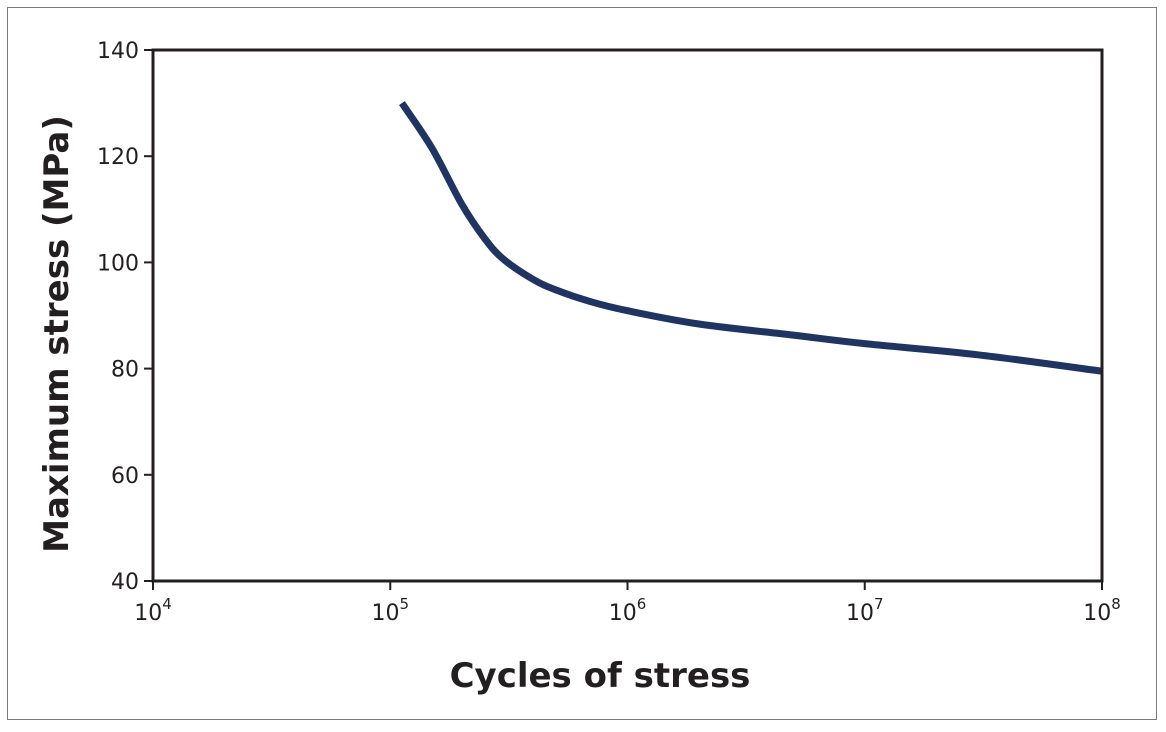 This screenshot has height=732, width=1166. I want to click on x-axis-ticks: 10⁴ 10⁵ 10⁶ 10⁷ 10⁸, so click(627, 603).